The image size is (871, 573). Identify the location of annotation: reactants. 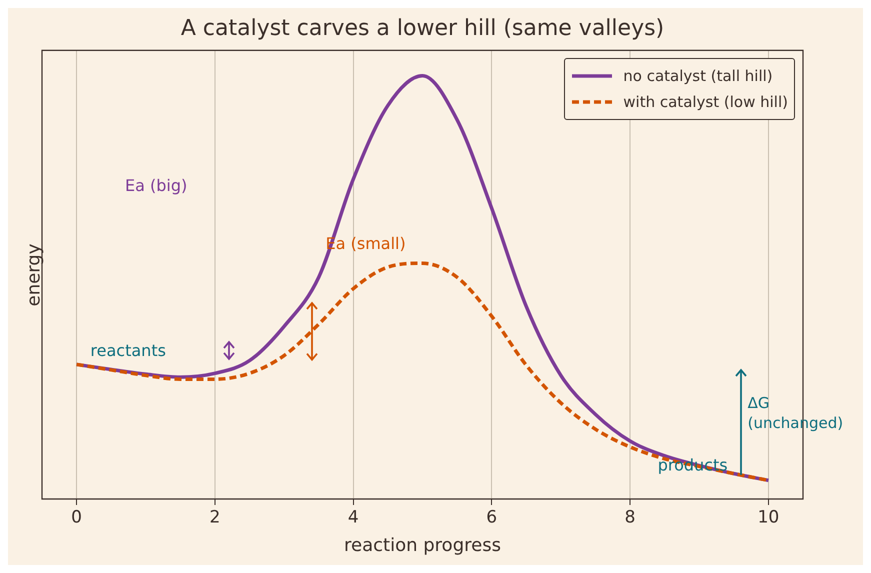
(128, 350).